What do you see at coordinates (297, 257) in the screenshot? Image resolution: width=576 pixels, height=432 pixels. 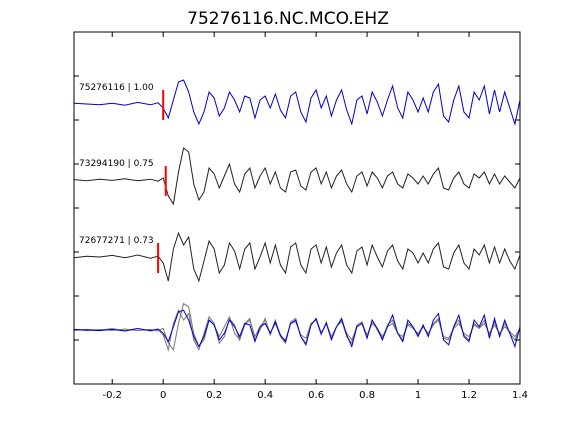 I see `trace-3-line` at bounding box center [297, 257].